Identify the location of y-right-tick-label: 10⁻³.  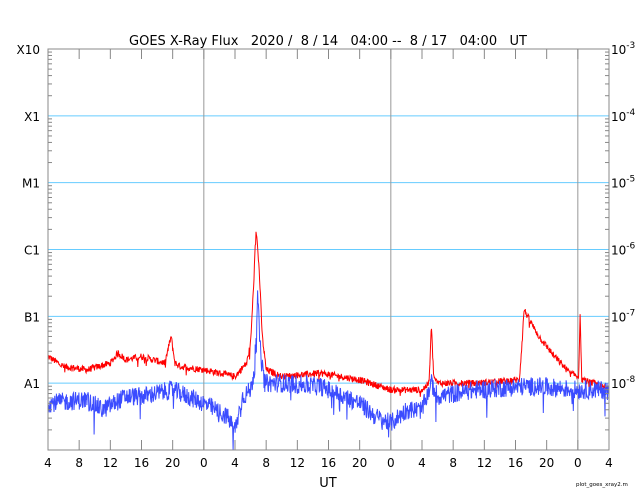
(623, 49).